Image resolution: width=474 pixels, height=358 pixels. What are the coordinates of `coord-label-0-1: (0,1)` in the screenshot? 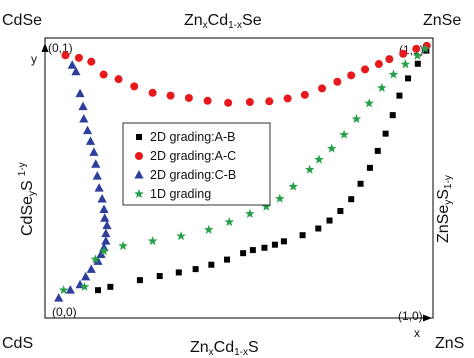 It's located at (60, 48).